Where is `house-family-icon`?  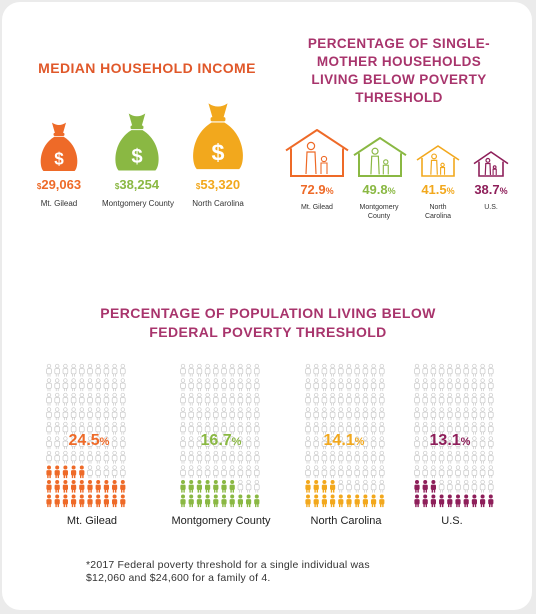 house-family-icon is located at coordinates (317, 153).